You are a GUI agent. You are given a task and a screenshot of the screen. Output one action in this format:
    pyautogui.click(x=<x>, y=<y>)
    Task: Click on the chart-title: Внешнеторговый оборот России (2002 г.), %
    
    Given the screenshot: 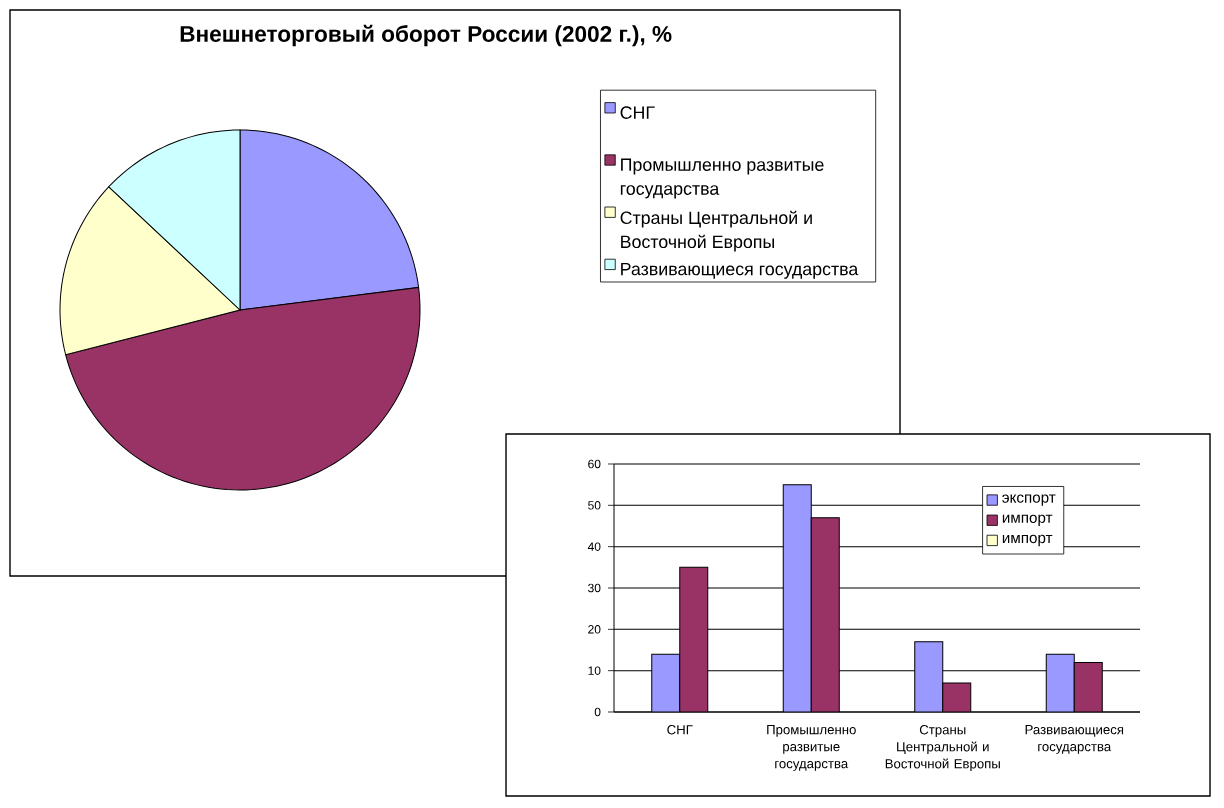 What is the action you would take?
    pyautogui.click(x=426, y=35)
    